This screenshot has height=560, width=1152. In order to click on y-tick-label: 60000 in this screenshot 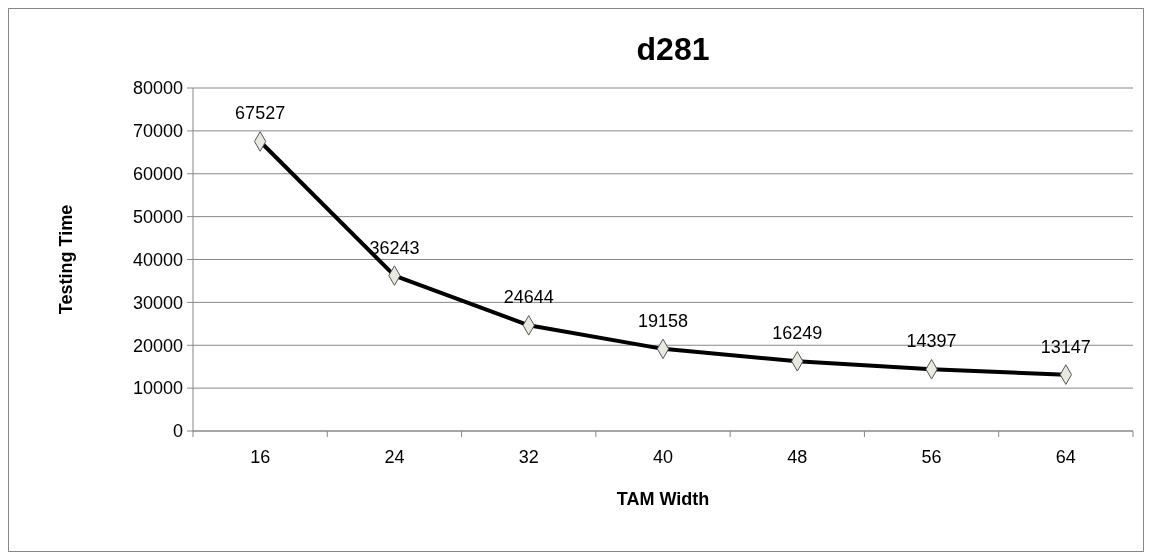, I will do `click(157, 174)`.